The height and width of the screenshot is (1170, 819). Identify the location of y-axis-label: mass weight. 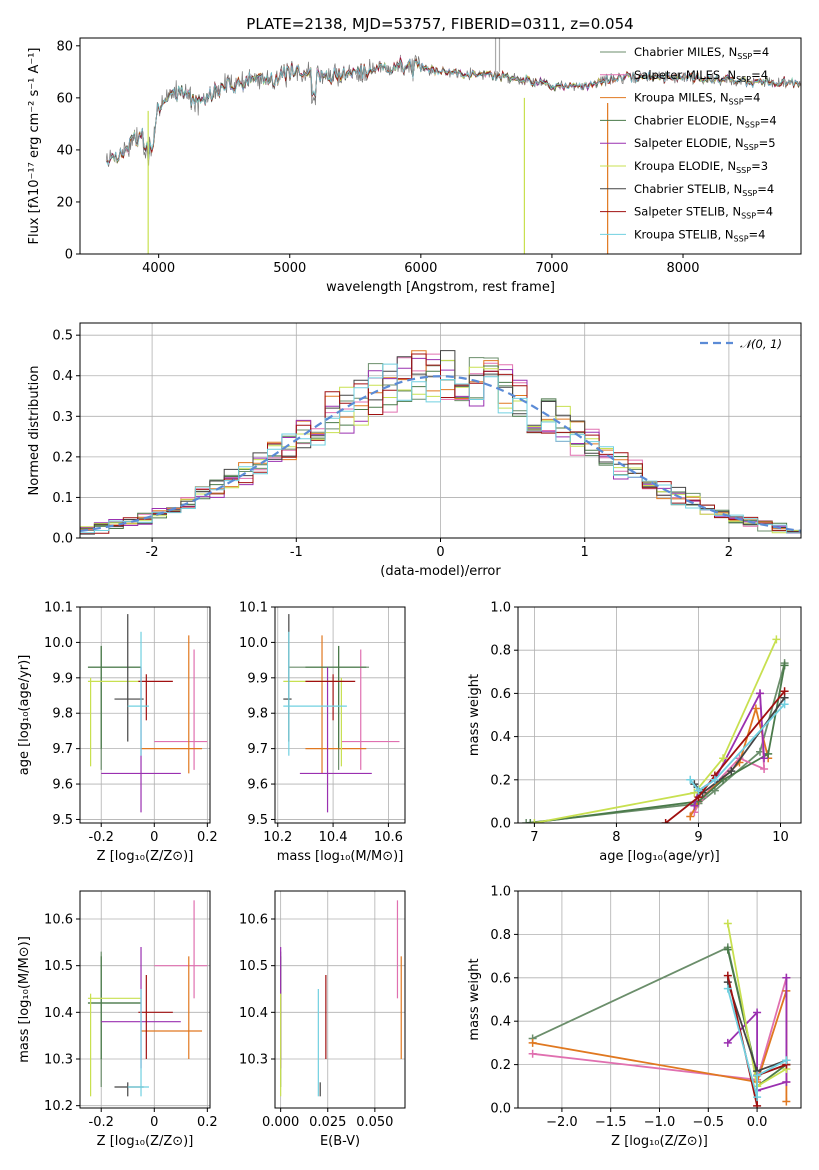
(474, 715).